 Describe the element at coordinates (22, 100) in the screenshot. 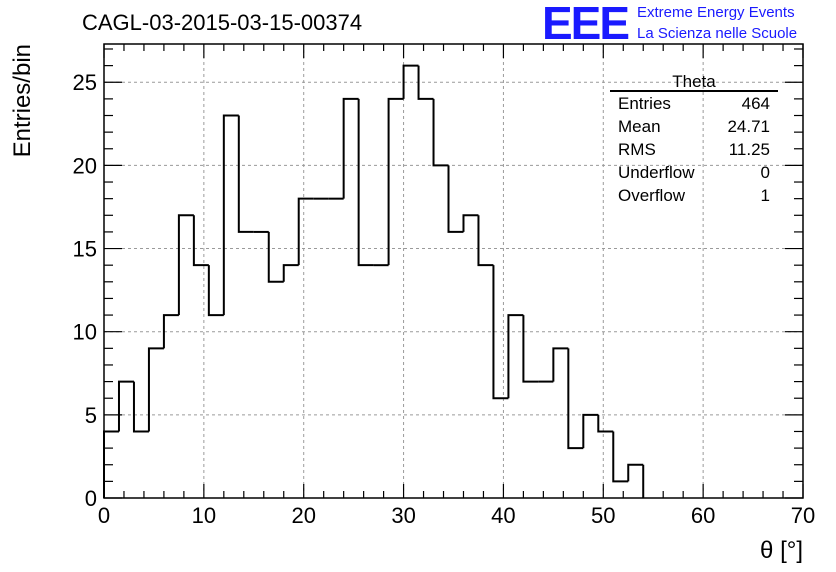

I see `y-axis-label: Entries/bin` at that location.